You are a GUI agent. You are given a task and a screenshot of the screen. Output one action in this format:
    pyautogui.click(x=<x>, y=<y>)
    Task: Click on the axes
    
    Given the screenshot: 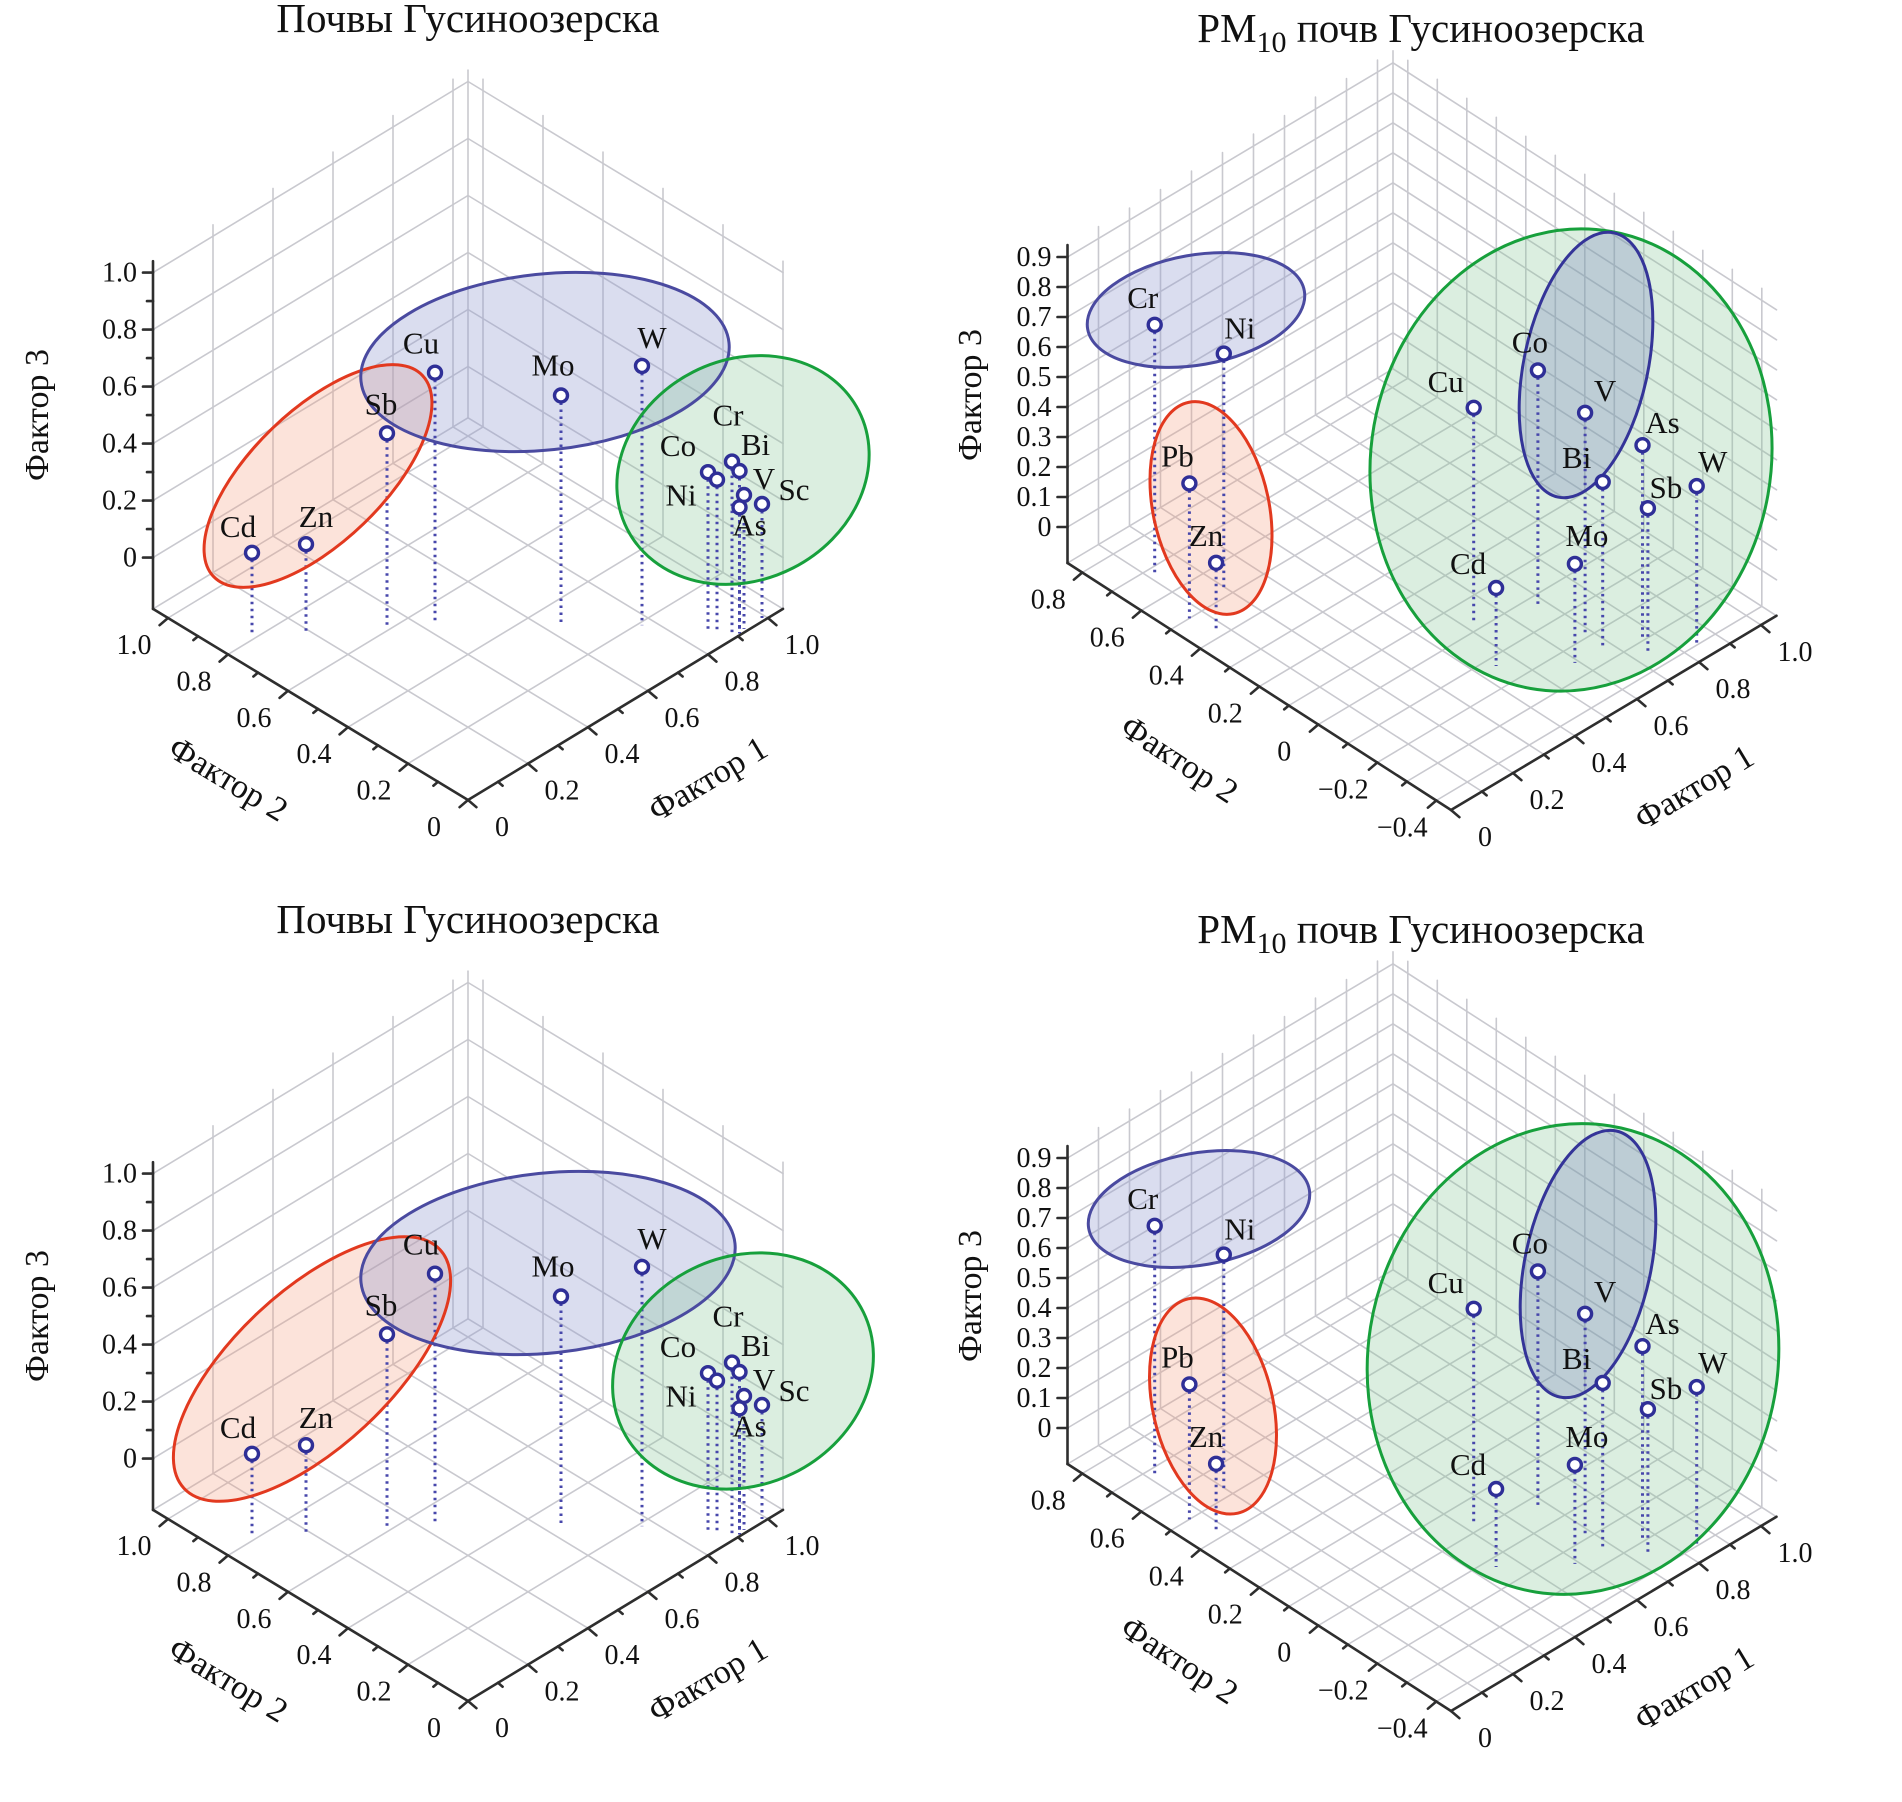 What is the action you would take?
    pyautogui.click(x=1417, y=531)
    